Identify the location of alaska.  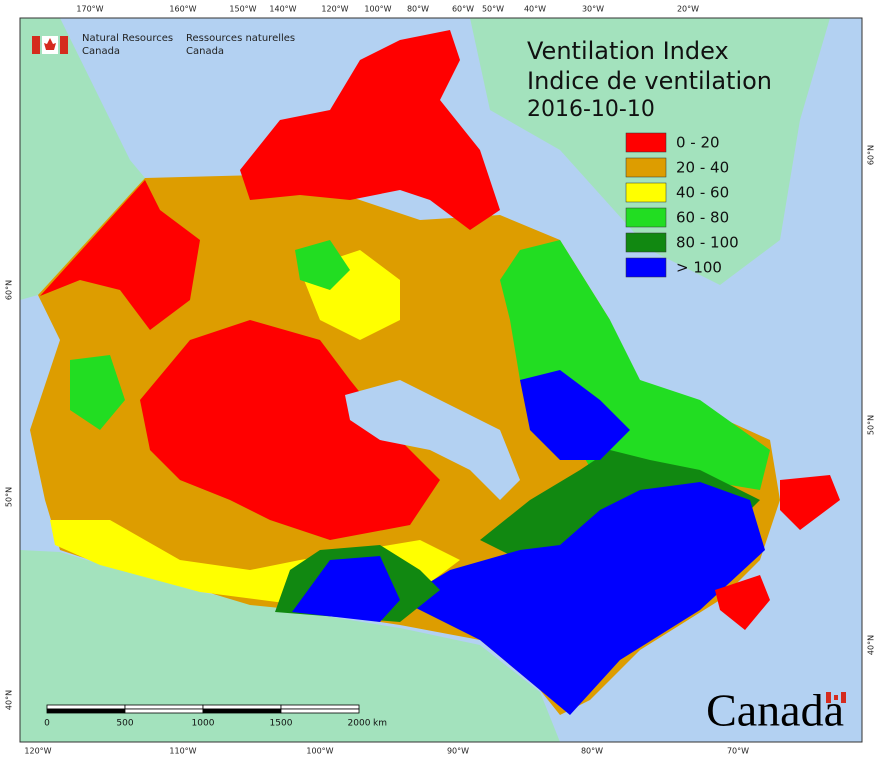
(82, 159).